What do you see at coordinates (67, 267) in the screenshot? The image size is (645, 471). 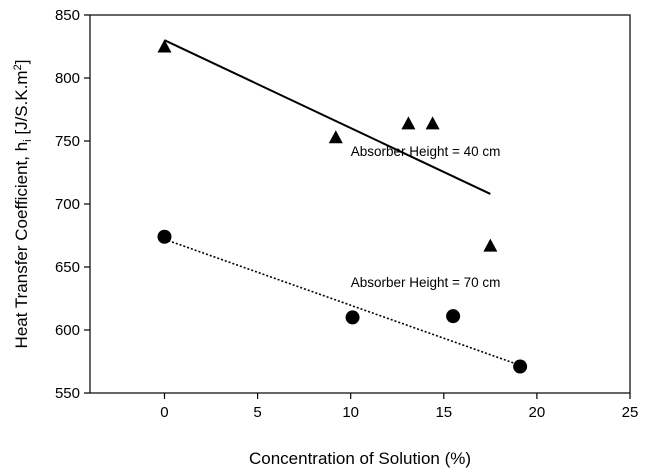 I see `y-tick-label: 650` at bounding box center [67, 267].